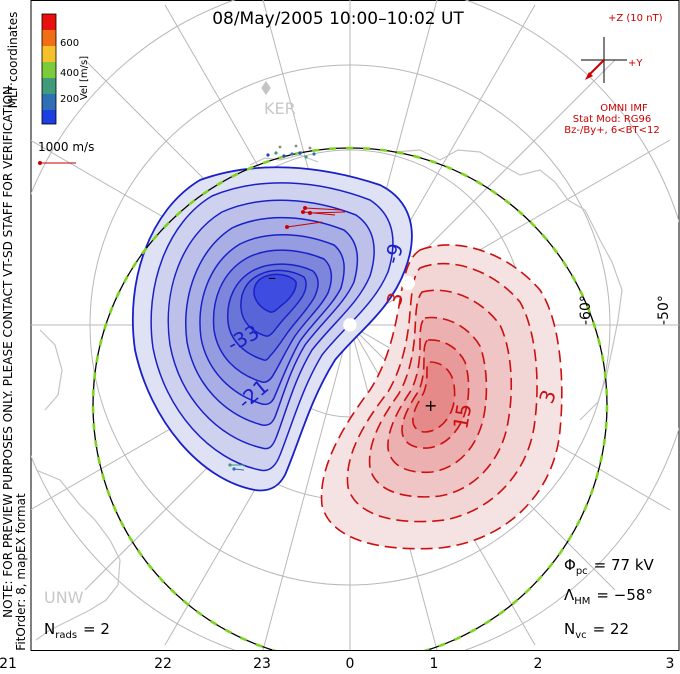 This screenshot has width=680, height=674. What do you see at coordinates (670, 664) in the screenshot?
I see `mlt-tick-3: 3` at bounding box center [670, 664].